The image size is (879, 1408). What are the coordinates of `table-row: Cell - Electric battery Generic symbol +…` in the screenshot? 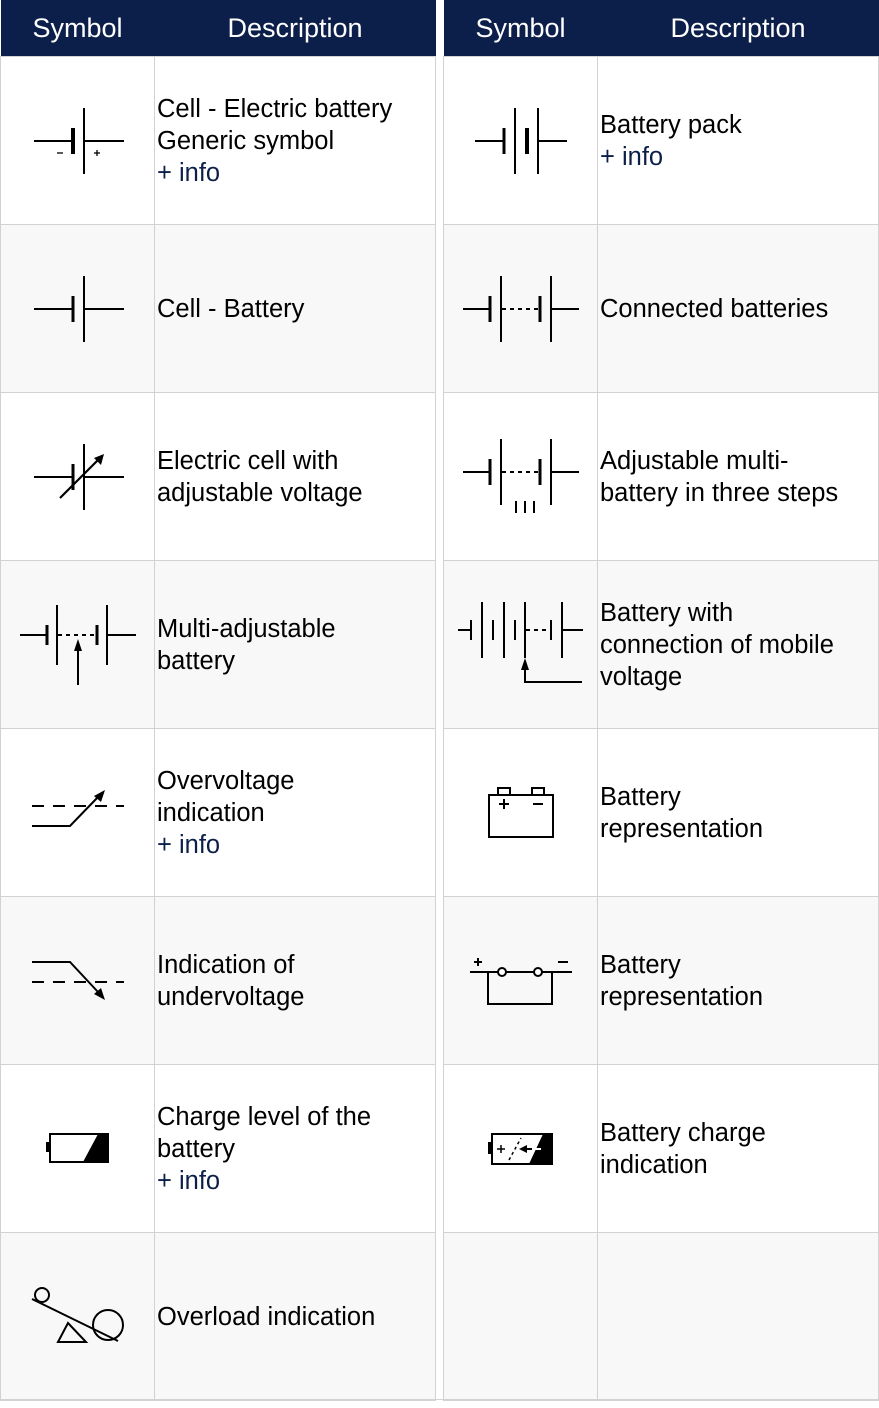 It's located at (218, 140).